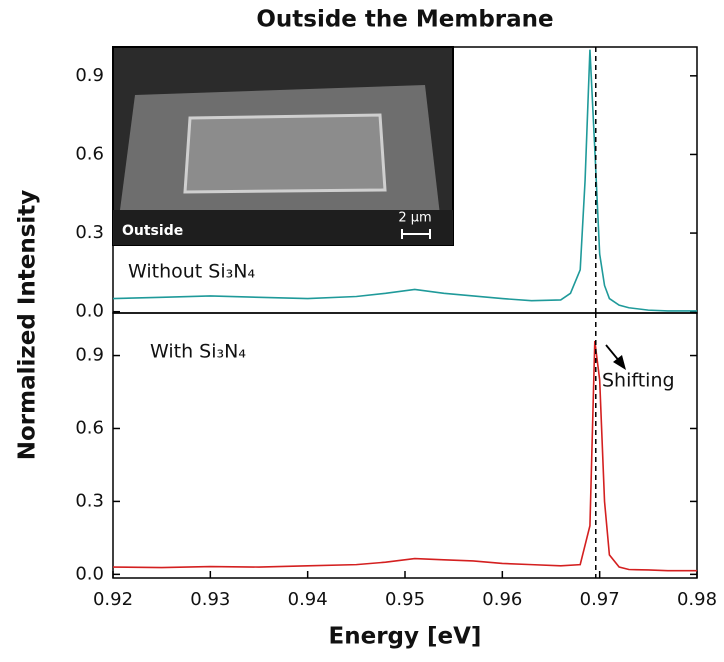  What do you see at coordinates (191, 272) in the screenshot?
I see `series-label: Without Si₃N₄` at bounding box center [191, 272].